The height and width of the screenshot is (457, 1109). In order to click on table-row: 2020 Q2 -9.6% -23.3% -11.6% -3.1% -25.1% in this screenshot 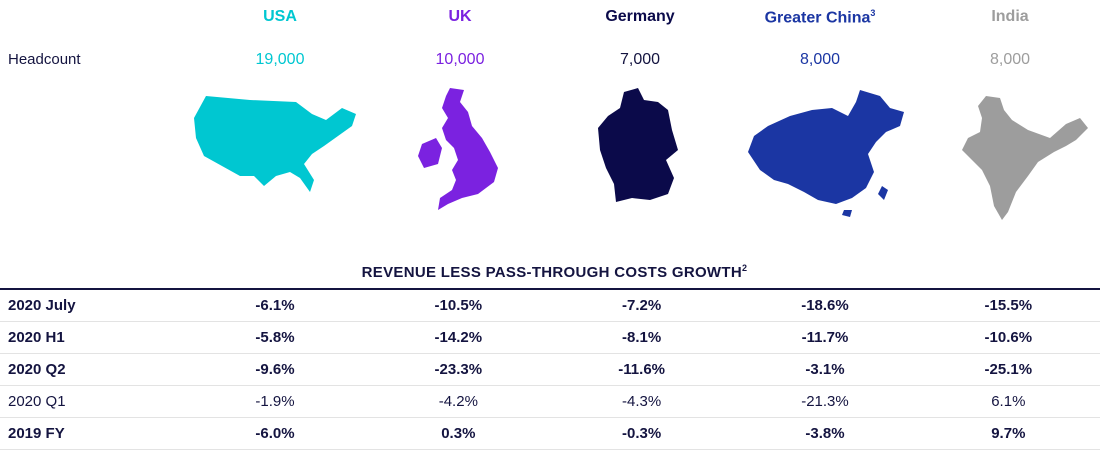, I will do `click(550, 369)`.